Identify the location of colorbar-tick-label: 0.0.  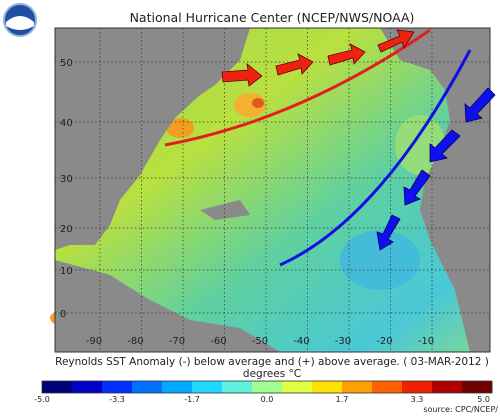
(267, 399).